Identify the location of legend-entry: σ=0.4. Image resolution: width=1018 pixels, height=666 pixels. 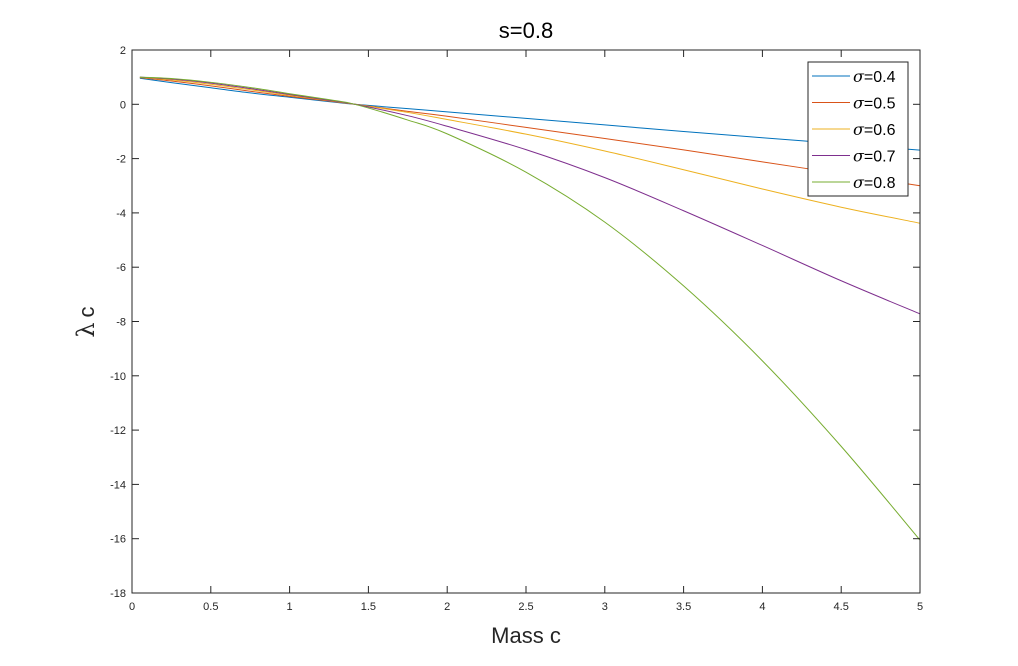
(874, 76).